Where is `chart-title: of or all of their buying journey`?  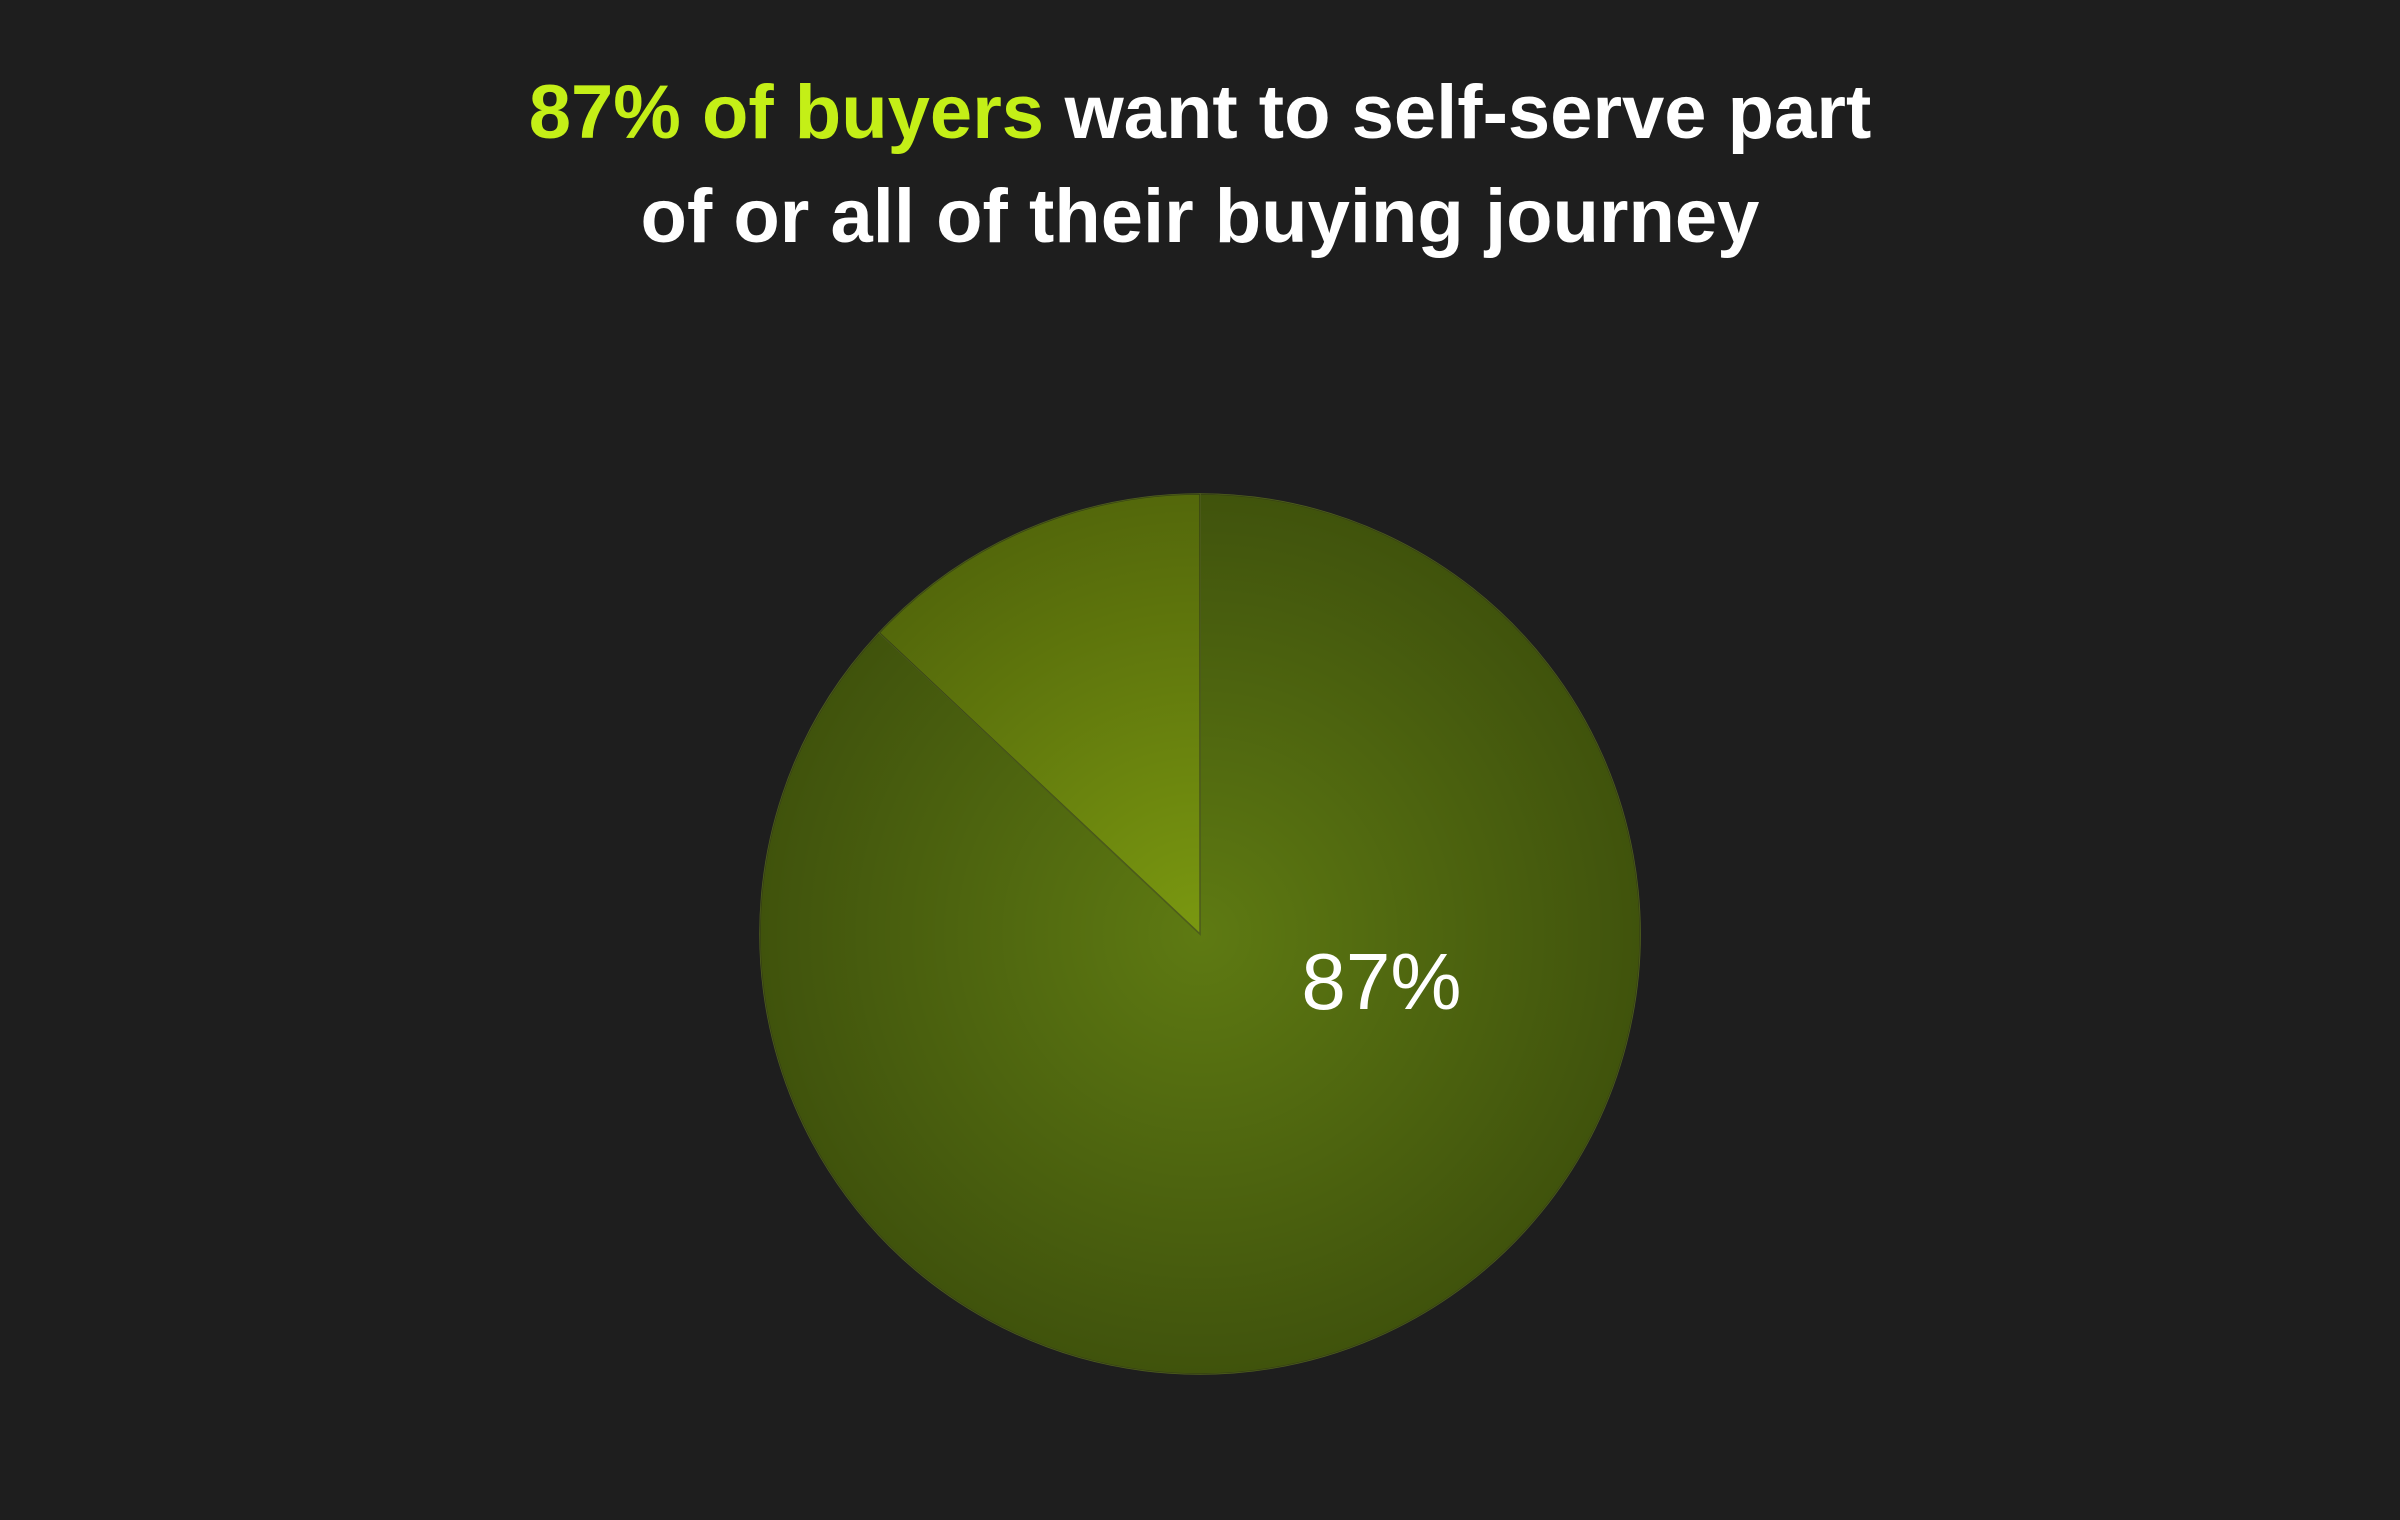
chart-title: of or all of their buying journey is located at coordinates (1200, 216).